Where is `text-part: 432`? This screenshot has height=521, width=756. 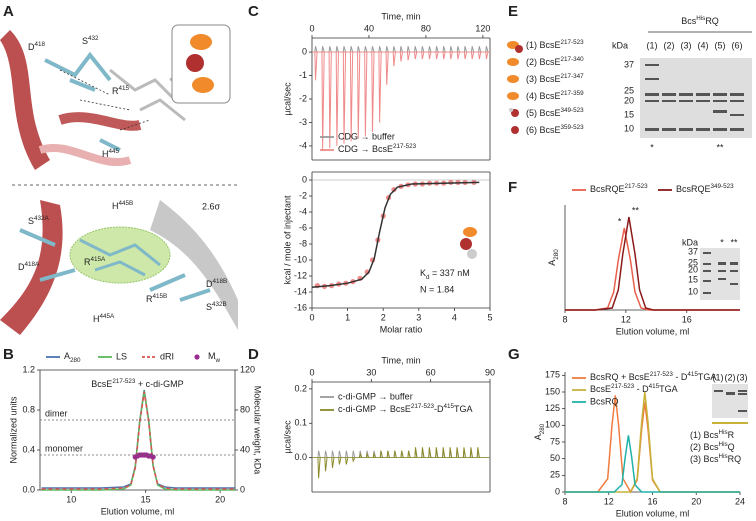
text-part: 432 is located at coordinates (93, 38).